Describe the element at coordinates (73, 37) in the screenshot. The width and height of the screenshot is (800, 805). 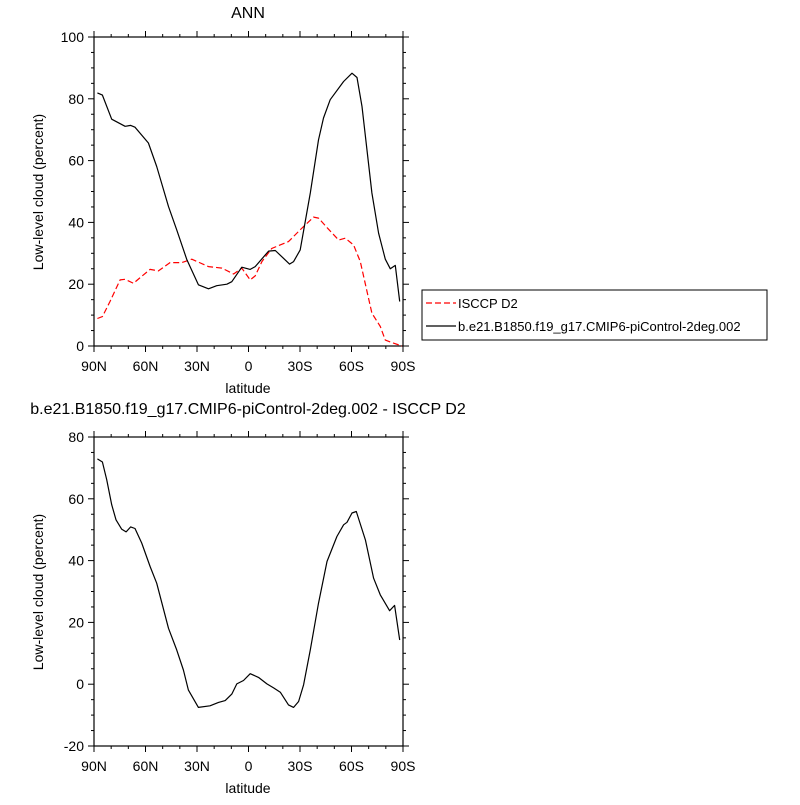
I see `y-tick-label: 100` at that location.